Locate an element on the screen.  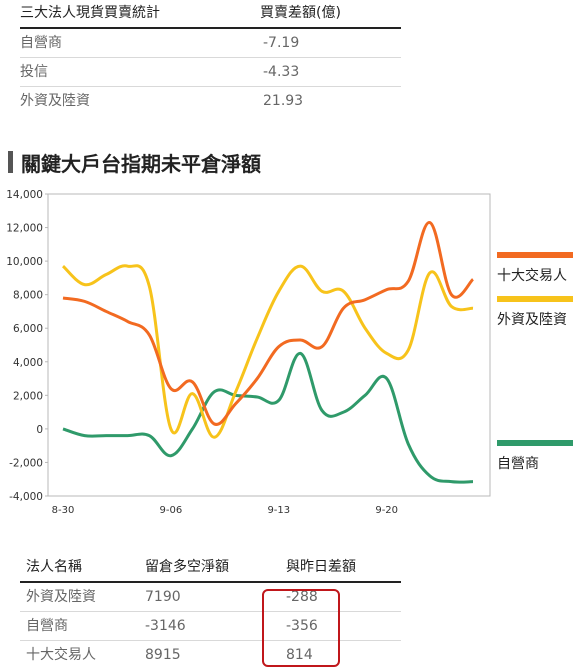
row-value: 8915 is located at coordinates (163, 655).